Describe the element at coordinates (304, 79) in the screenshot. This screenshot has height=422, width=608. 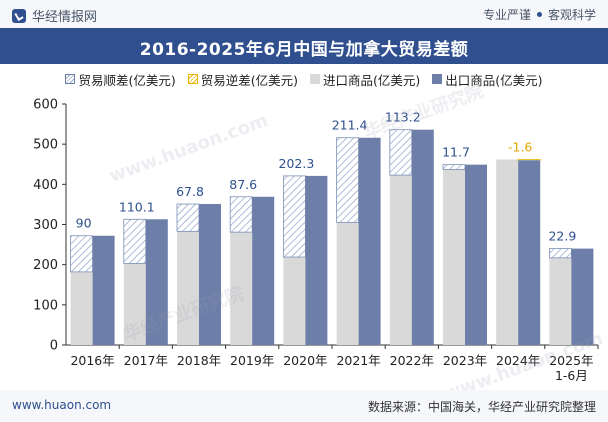
I see `chart-legend: 贸易顺差(亿美元) 贸易逆差(亿美元) 进口商品(亿美元) 出口商品(亿美元)` at that location.